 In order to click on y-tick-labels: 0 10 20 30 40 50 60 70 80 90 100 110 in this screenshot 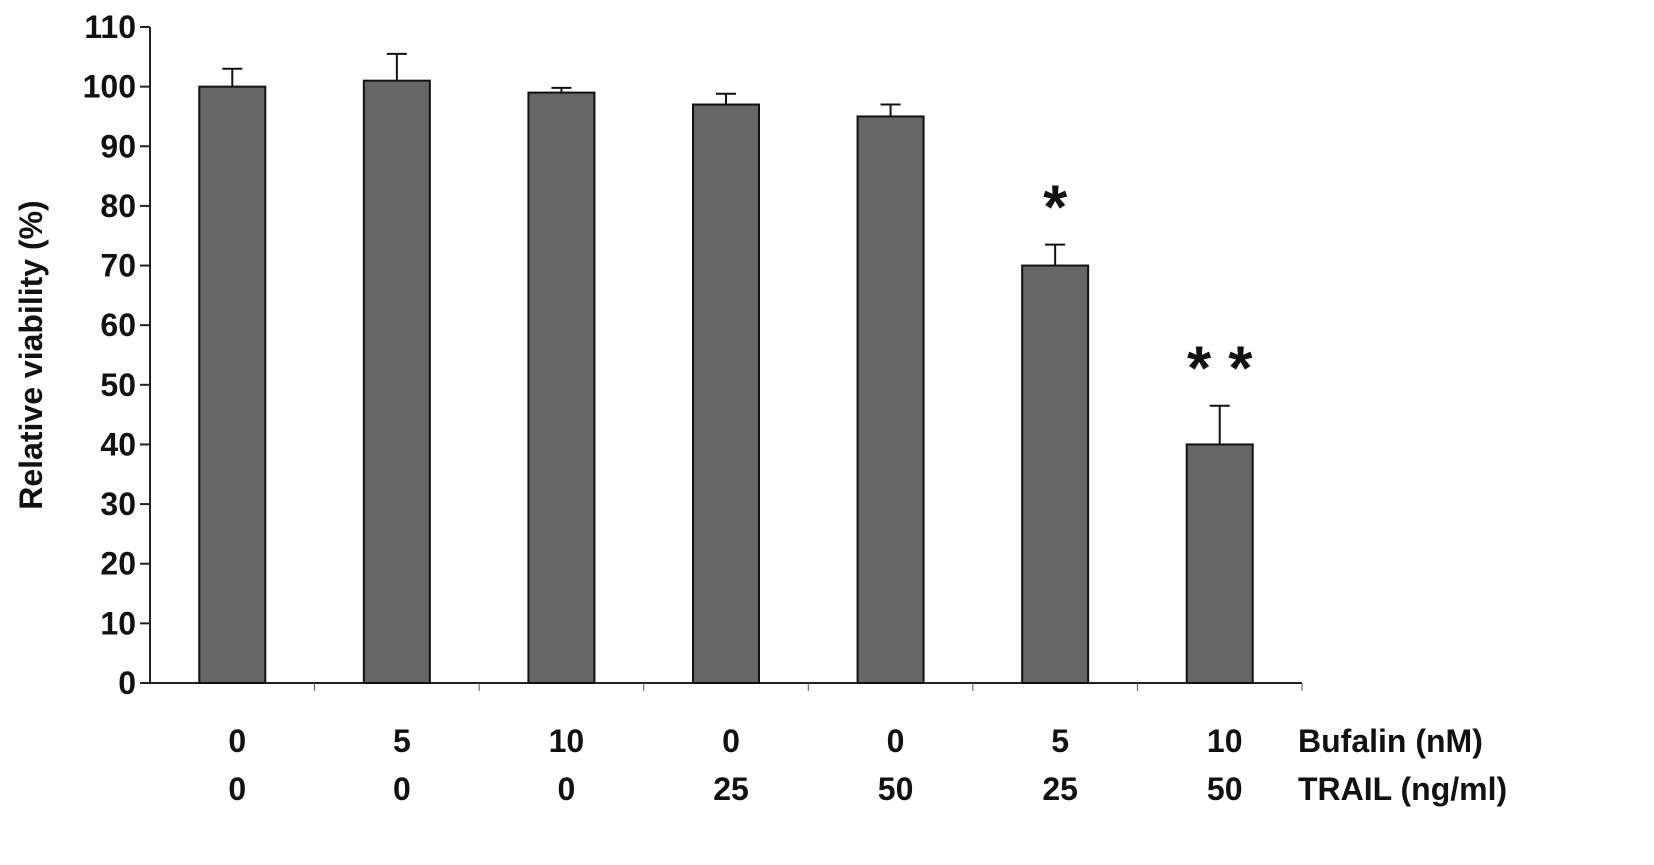, I will do `click(109, 355)`.